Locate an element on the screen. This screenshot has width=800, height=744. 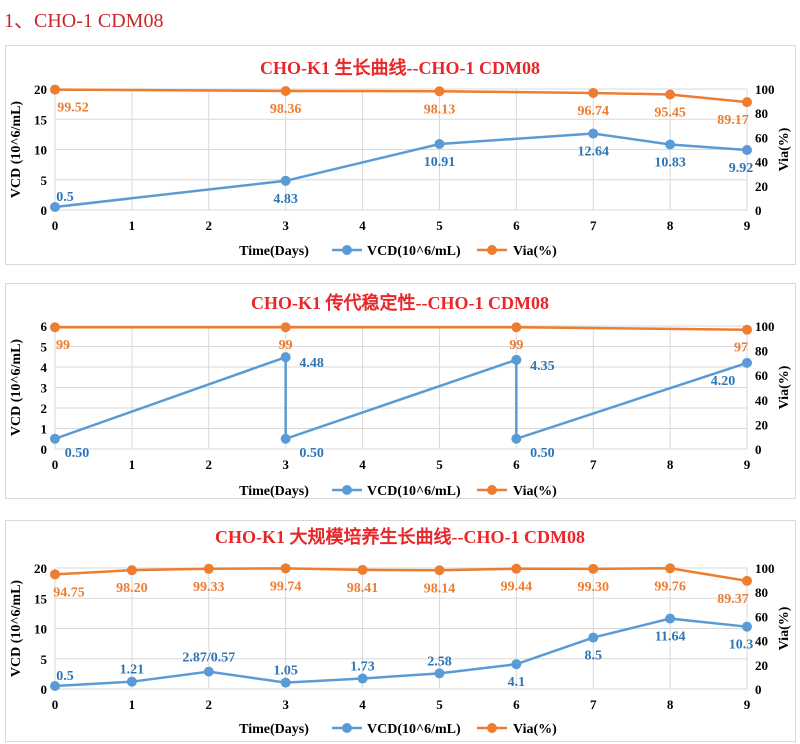
y2-tick-label: 60 is located at coordinates (761, 375).